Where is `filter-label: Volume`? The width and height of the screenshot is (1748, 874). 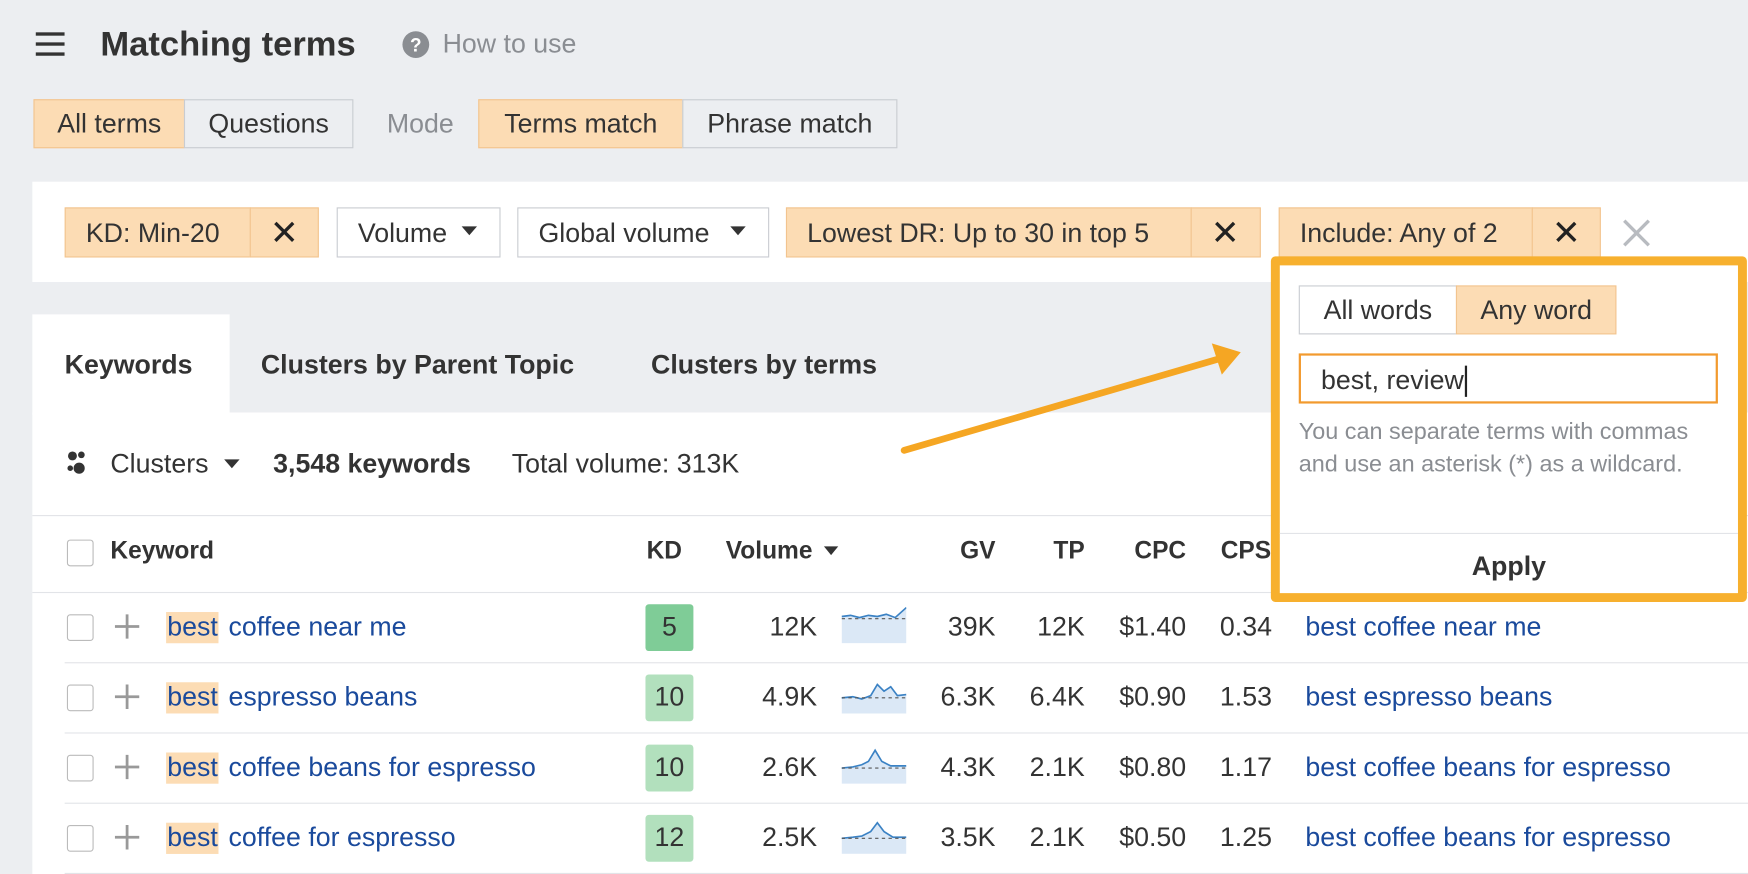 filter-label: Volume is located at coordinates (402, 233).